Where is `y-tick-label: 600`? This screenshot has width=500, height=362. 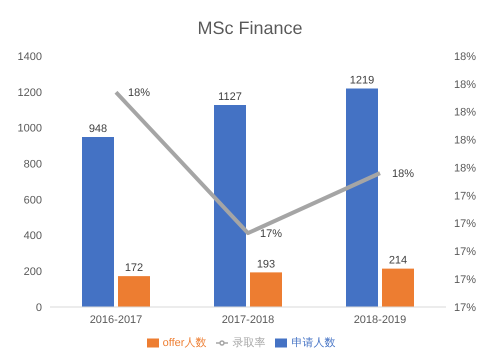
y-tick-label: 600 is located at coordinates (33, 200).